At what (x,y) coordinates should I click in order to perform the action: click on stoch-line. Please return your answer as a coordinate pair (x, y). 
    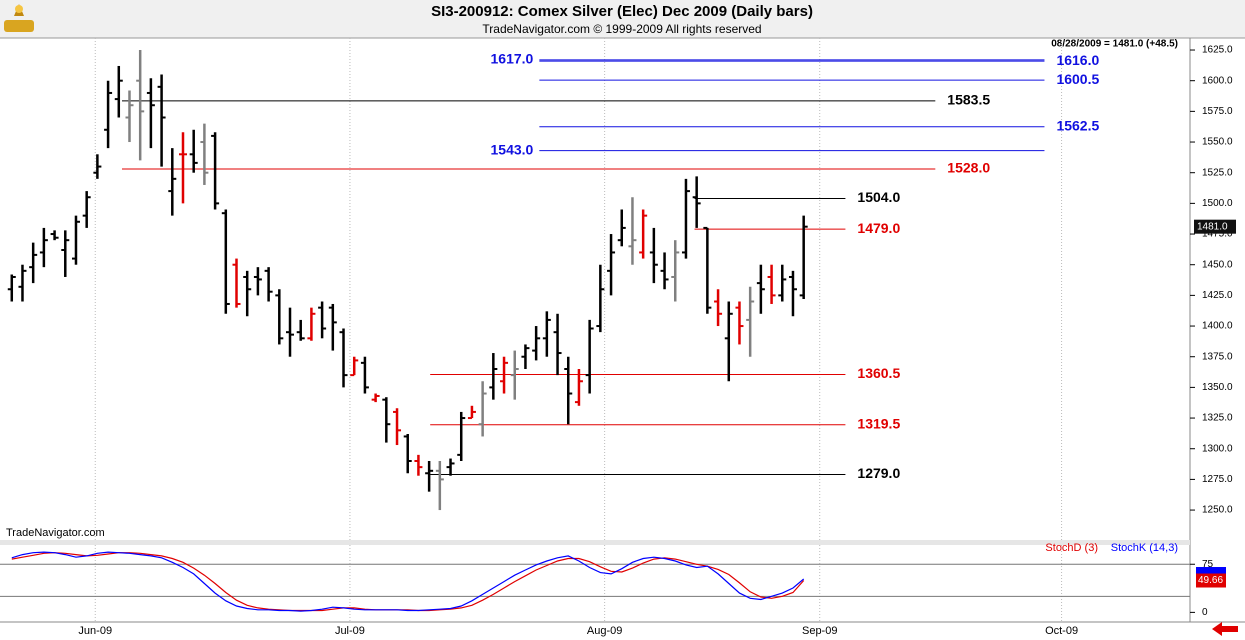
    Looking at the image, I should click on (408, 582).